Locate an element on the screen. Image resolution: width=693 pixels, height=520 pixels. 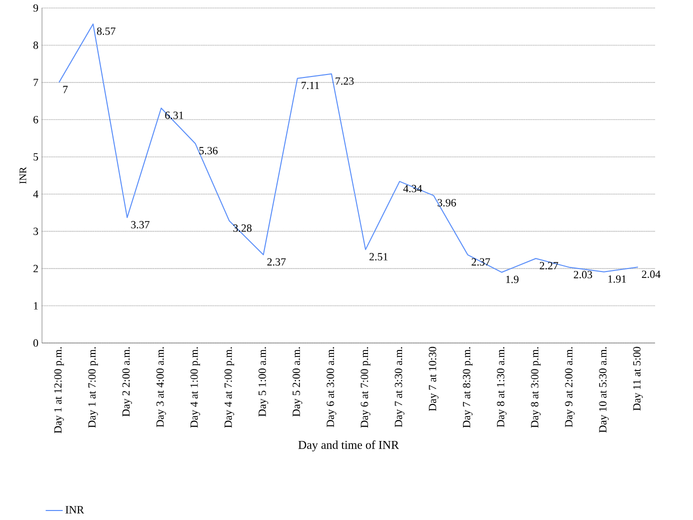
x-tick-label: Day 1 at 12:00 p.m. is located at coordinates (59, 390).